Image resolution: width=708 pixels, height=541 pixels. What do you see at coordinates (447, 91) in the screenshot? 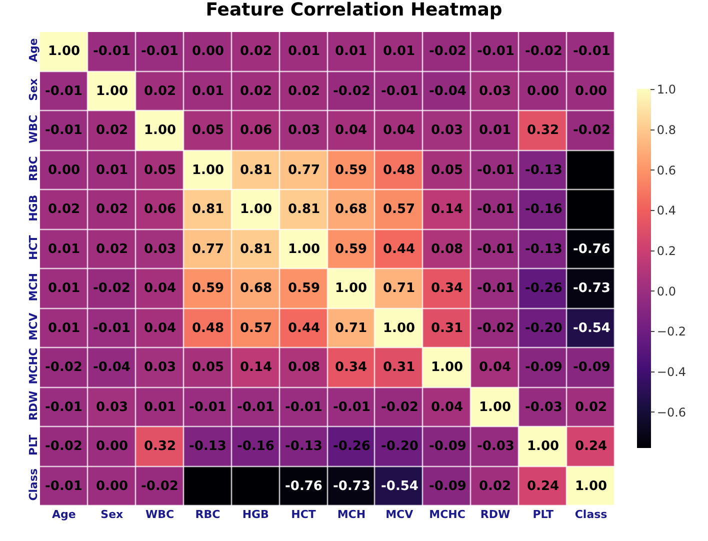
I see `data-label: -0.04` at bounding box center [447, 91].